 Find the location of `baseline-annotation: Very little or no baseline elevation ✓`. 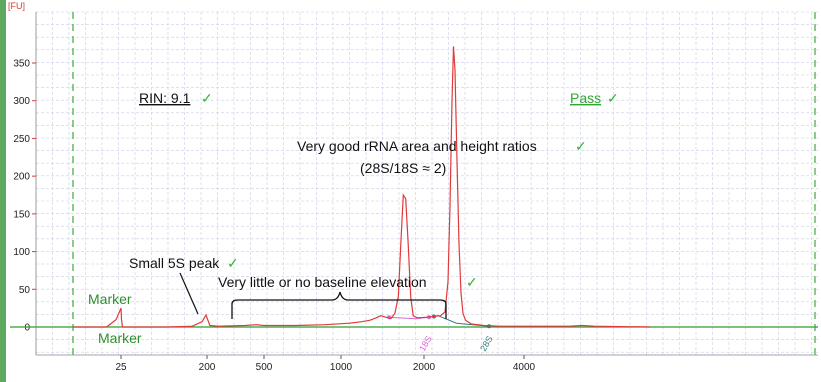

baseline-annotation: Very little or no baseline elevation ✓ is located at coordinates (348, 296).